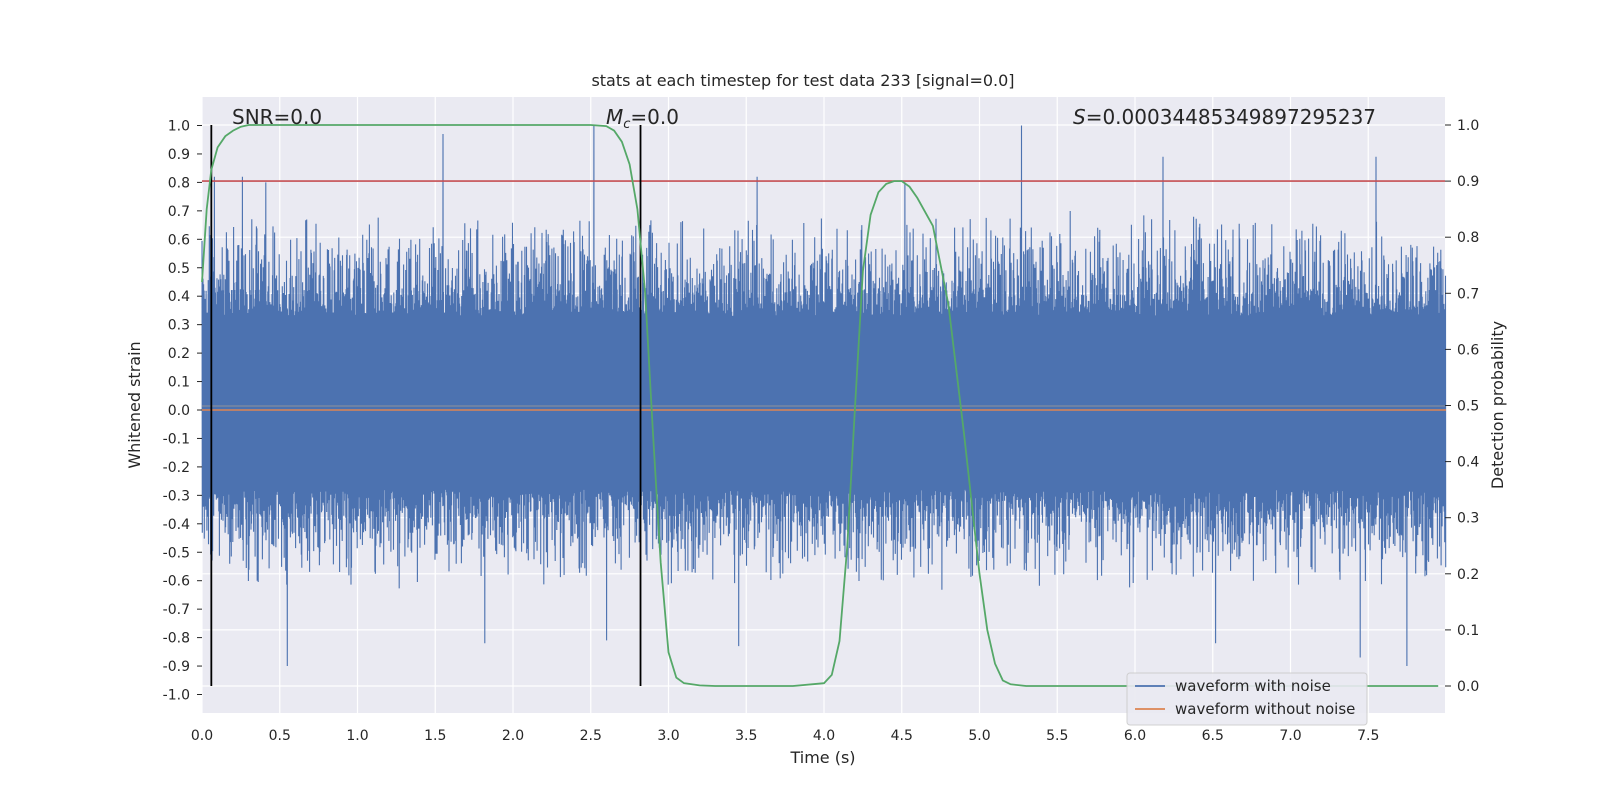 The width and height of the screenshot is (1600, 800). Describe the element at coordinates (277, 117) in the screenshot. I see `snr-annotation: SNR=0.0` at that location.